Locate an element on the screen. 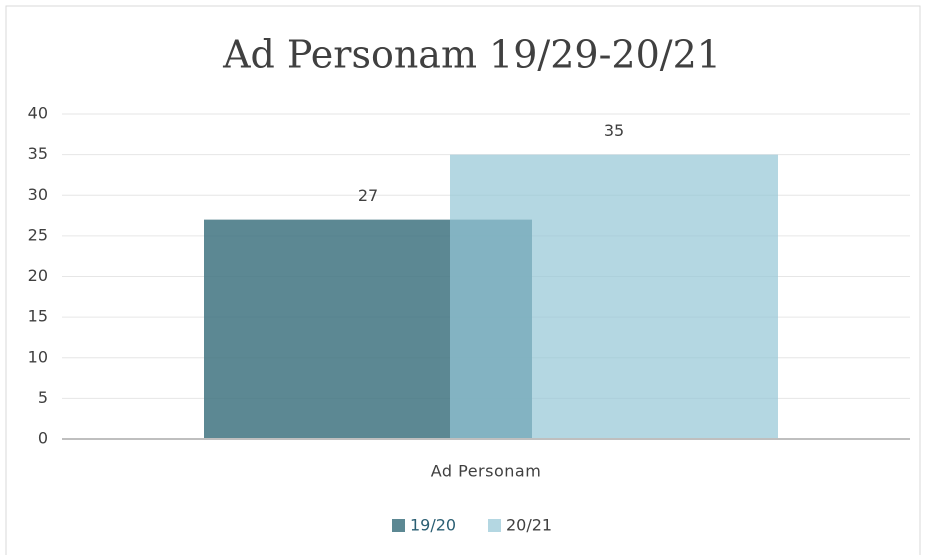 This screenshot has height=555, width=926. y-tick-label: 35 is located at coordinates (38, 153).